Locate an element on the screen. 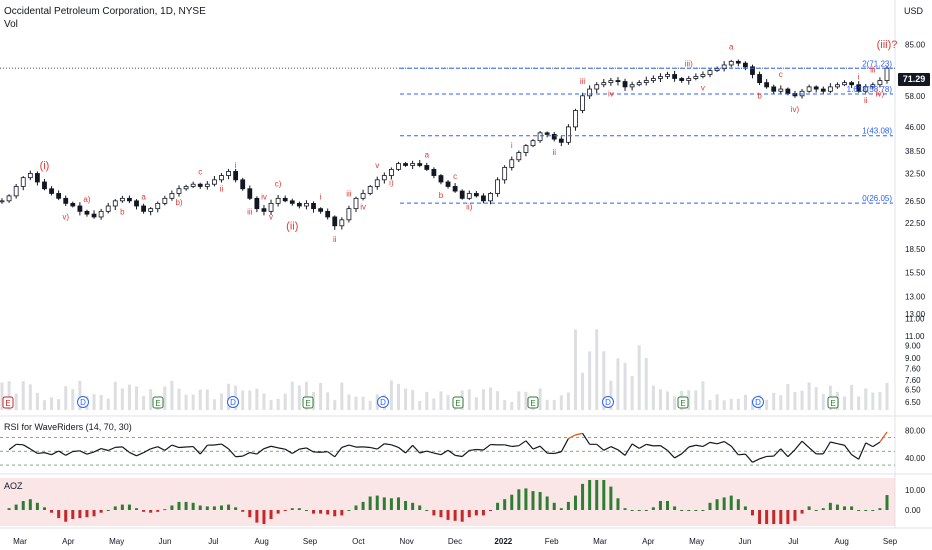 This screenshot has height=550, width=932. time-tick-label: Oct is located at coordinates (358, 541).